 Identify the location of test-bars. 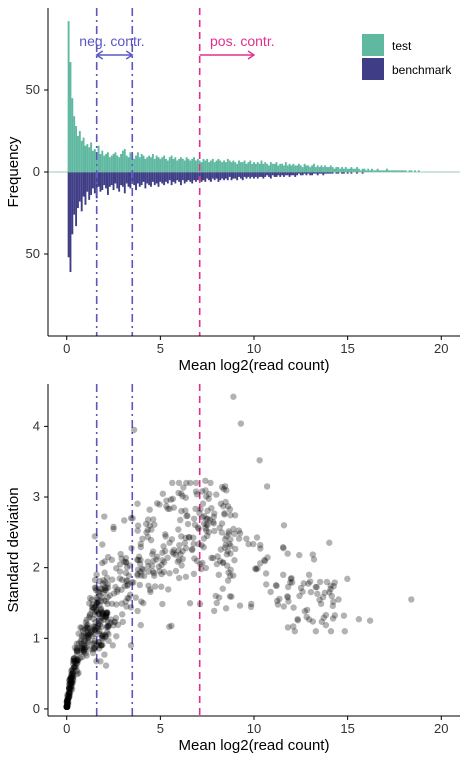
(243, 97).